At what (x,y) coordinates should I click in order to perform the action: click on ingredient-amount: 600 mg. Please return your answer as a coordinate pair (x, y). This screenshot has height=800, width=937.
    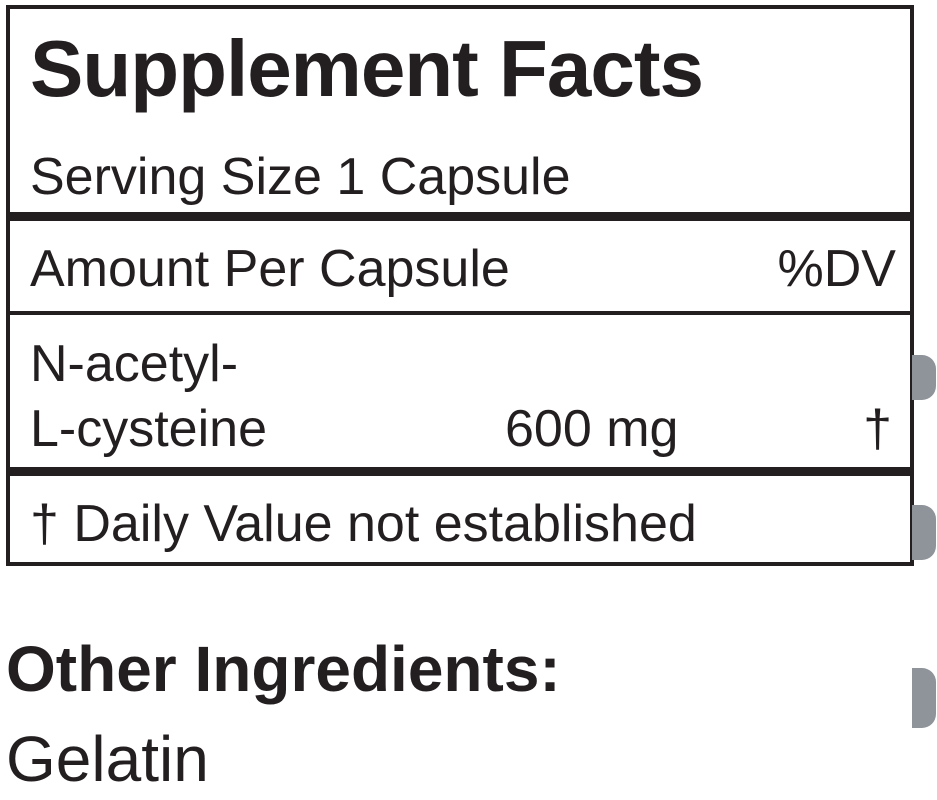
    Looking at the image, I should click on (592, 429).